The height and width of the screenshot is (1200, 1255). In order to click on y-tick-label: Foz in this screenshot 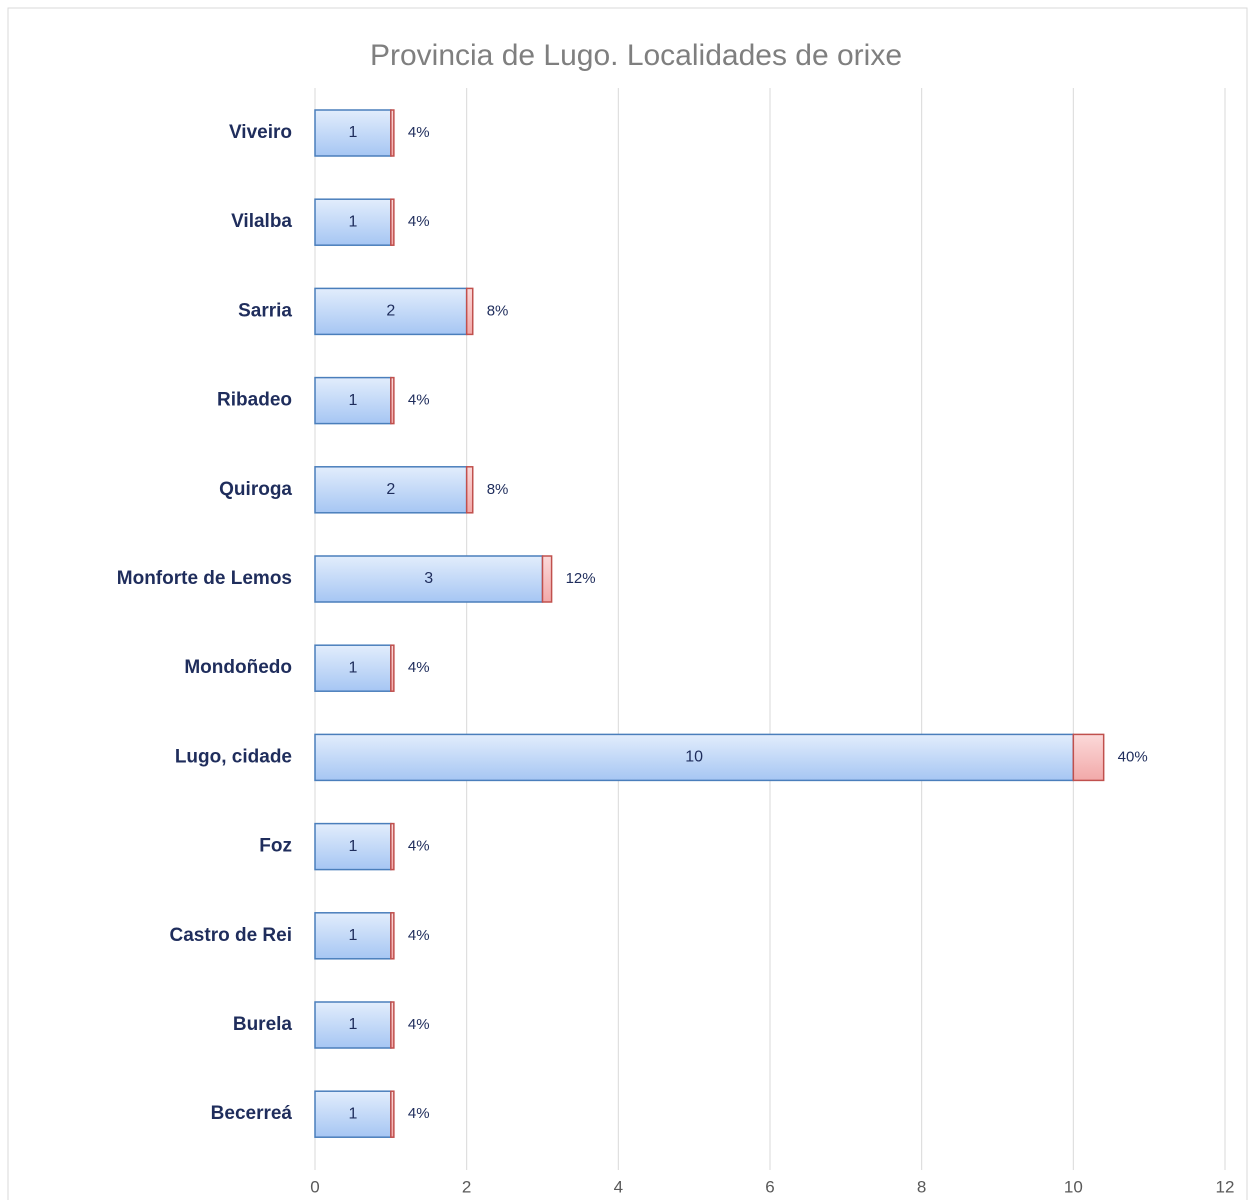, I will do `click(275, 846)`.